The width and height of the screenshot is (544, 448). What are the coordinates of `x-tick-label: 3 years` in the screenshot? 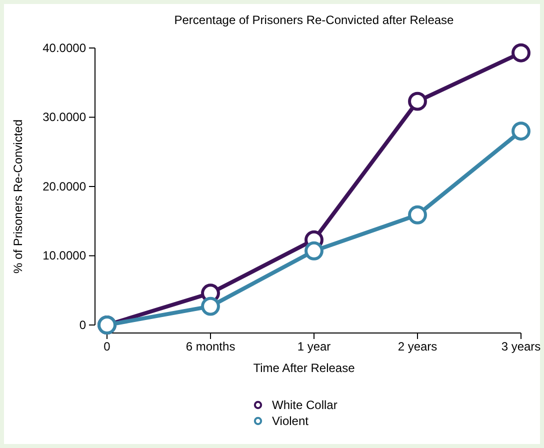 It's located at (521, 347).